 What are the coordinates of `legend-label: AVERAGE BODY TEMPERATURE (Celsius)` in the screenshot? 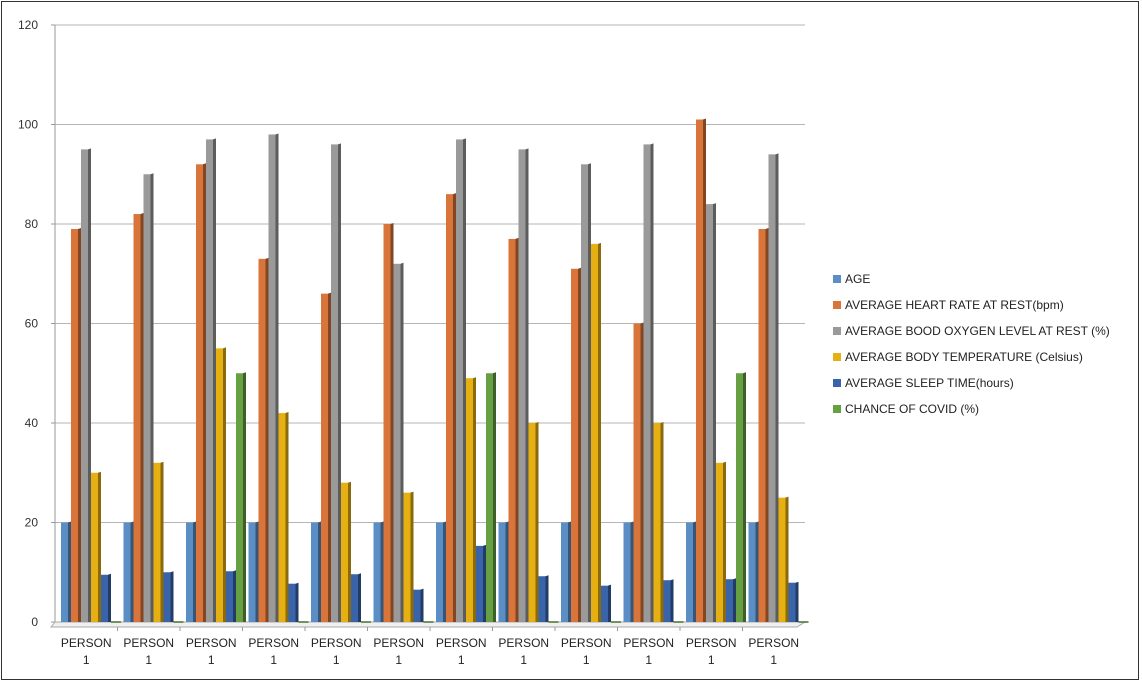 It's located at (964, 357).